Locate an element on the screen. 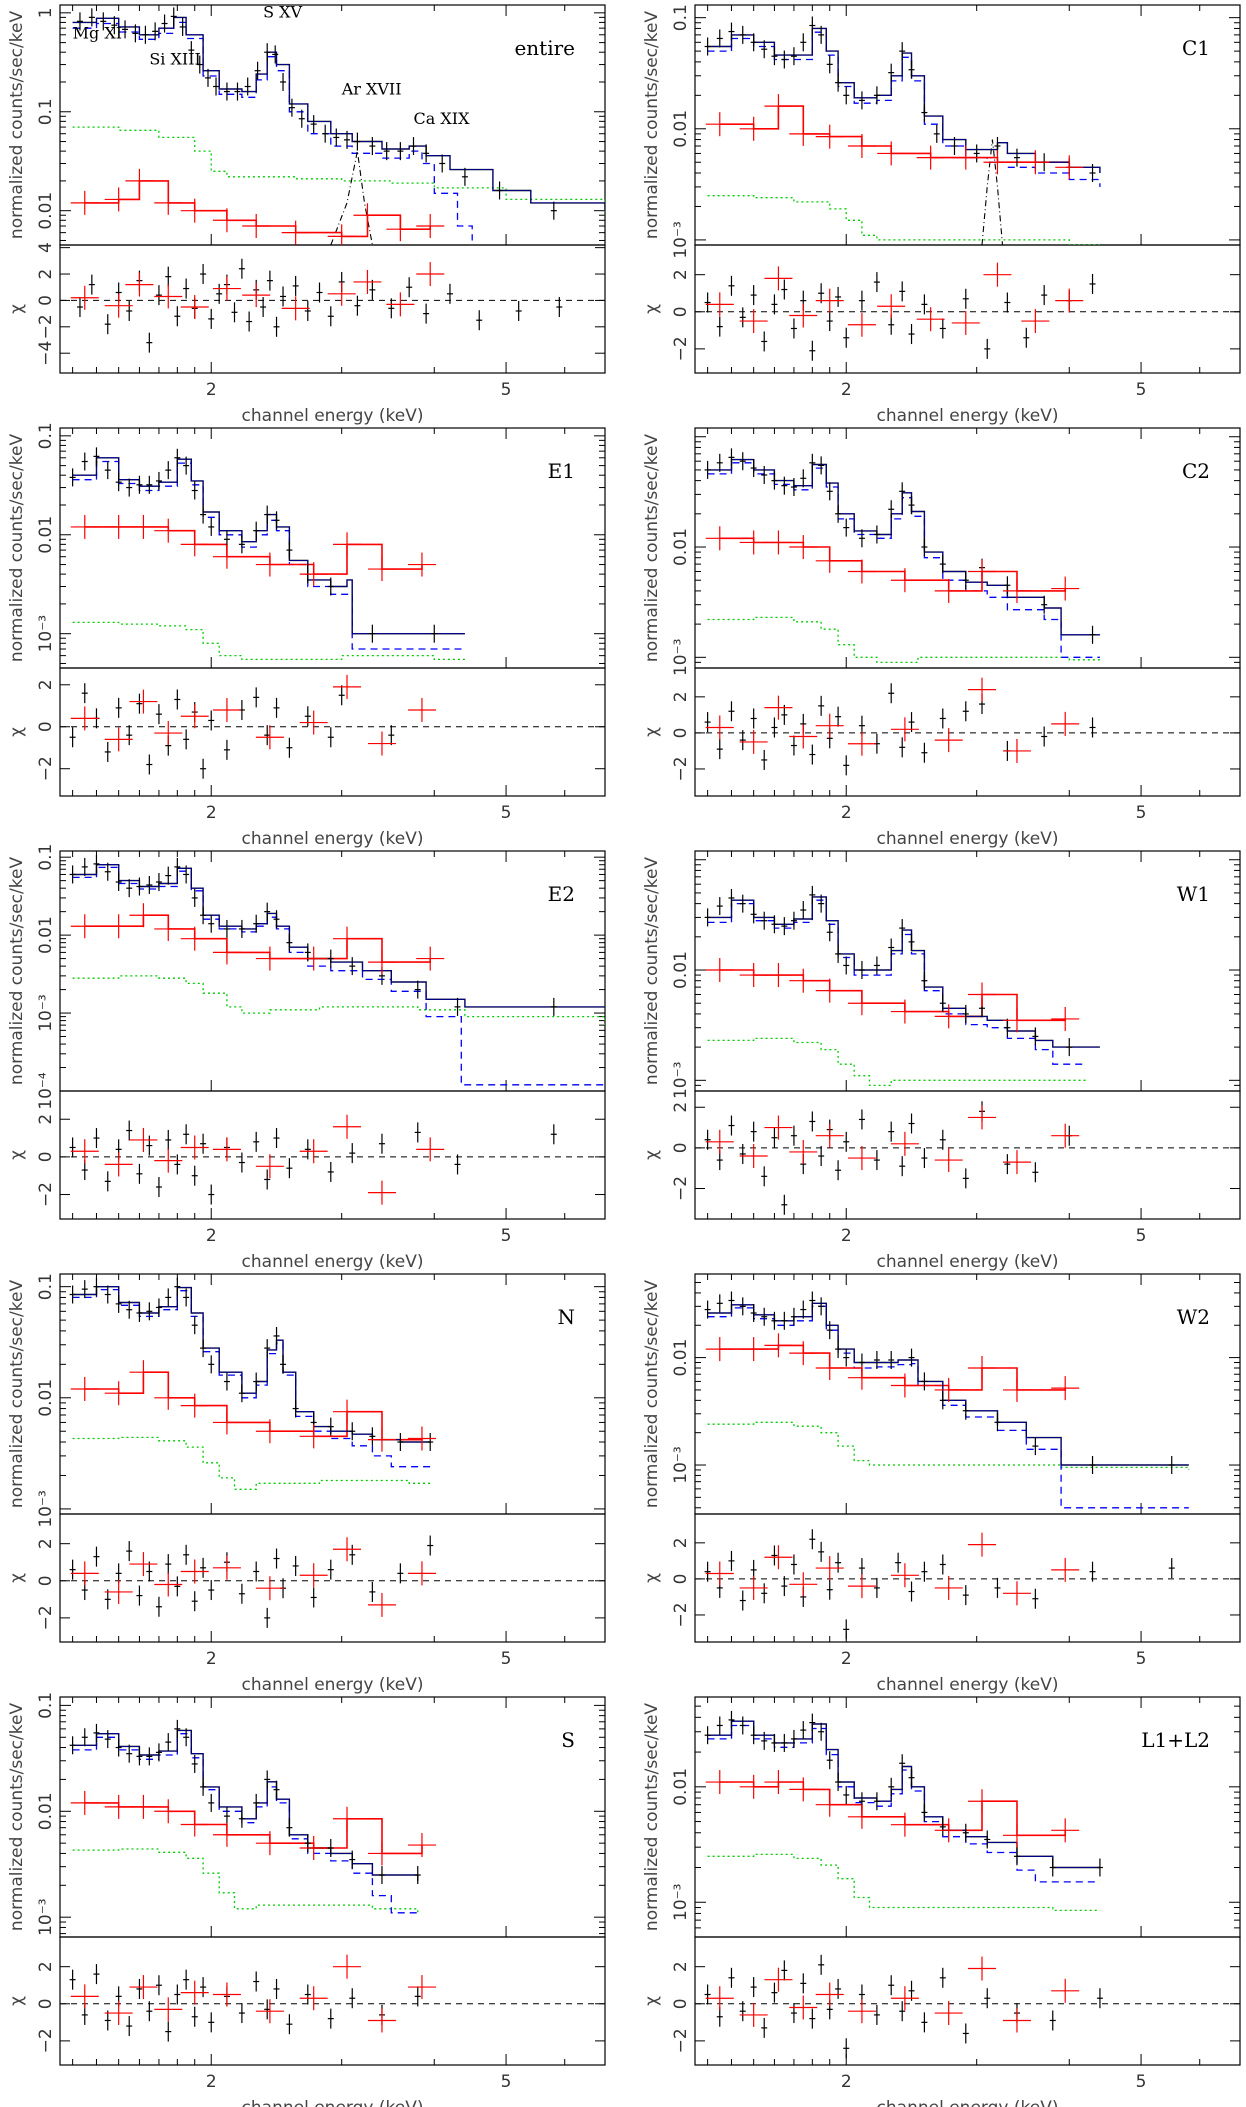 This screenshot has width=1246, height=2107. panel-label: E1 is located at coordinates (561, 471).